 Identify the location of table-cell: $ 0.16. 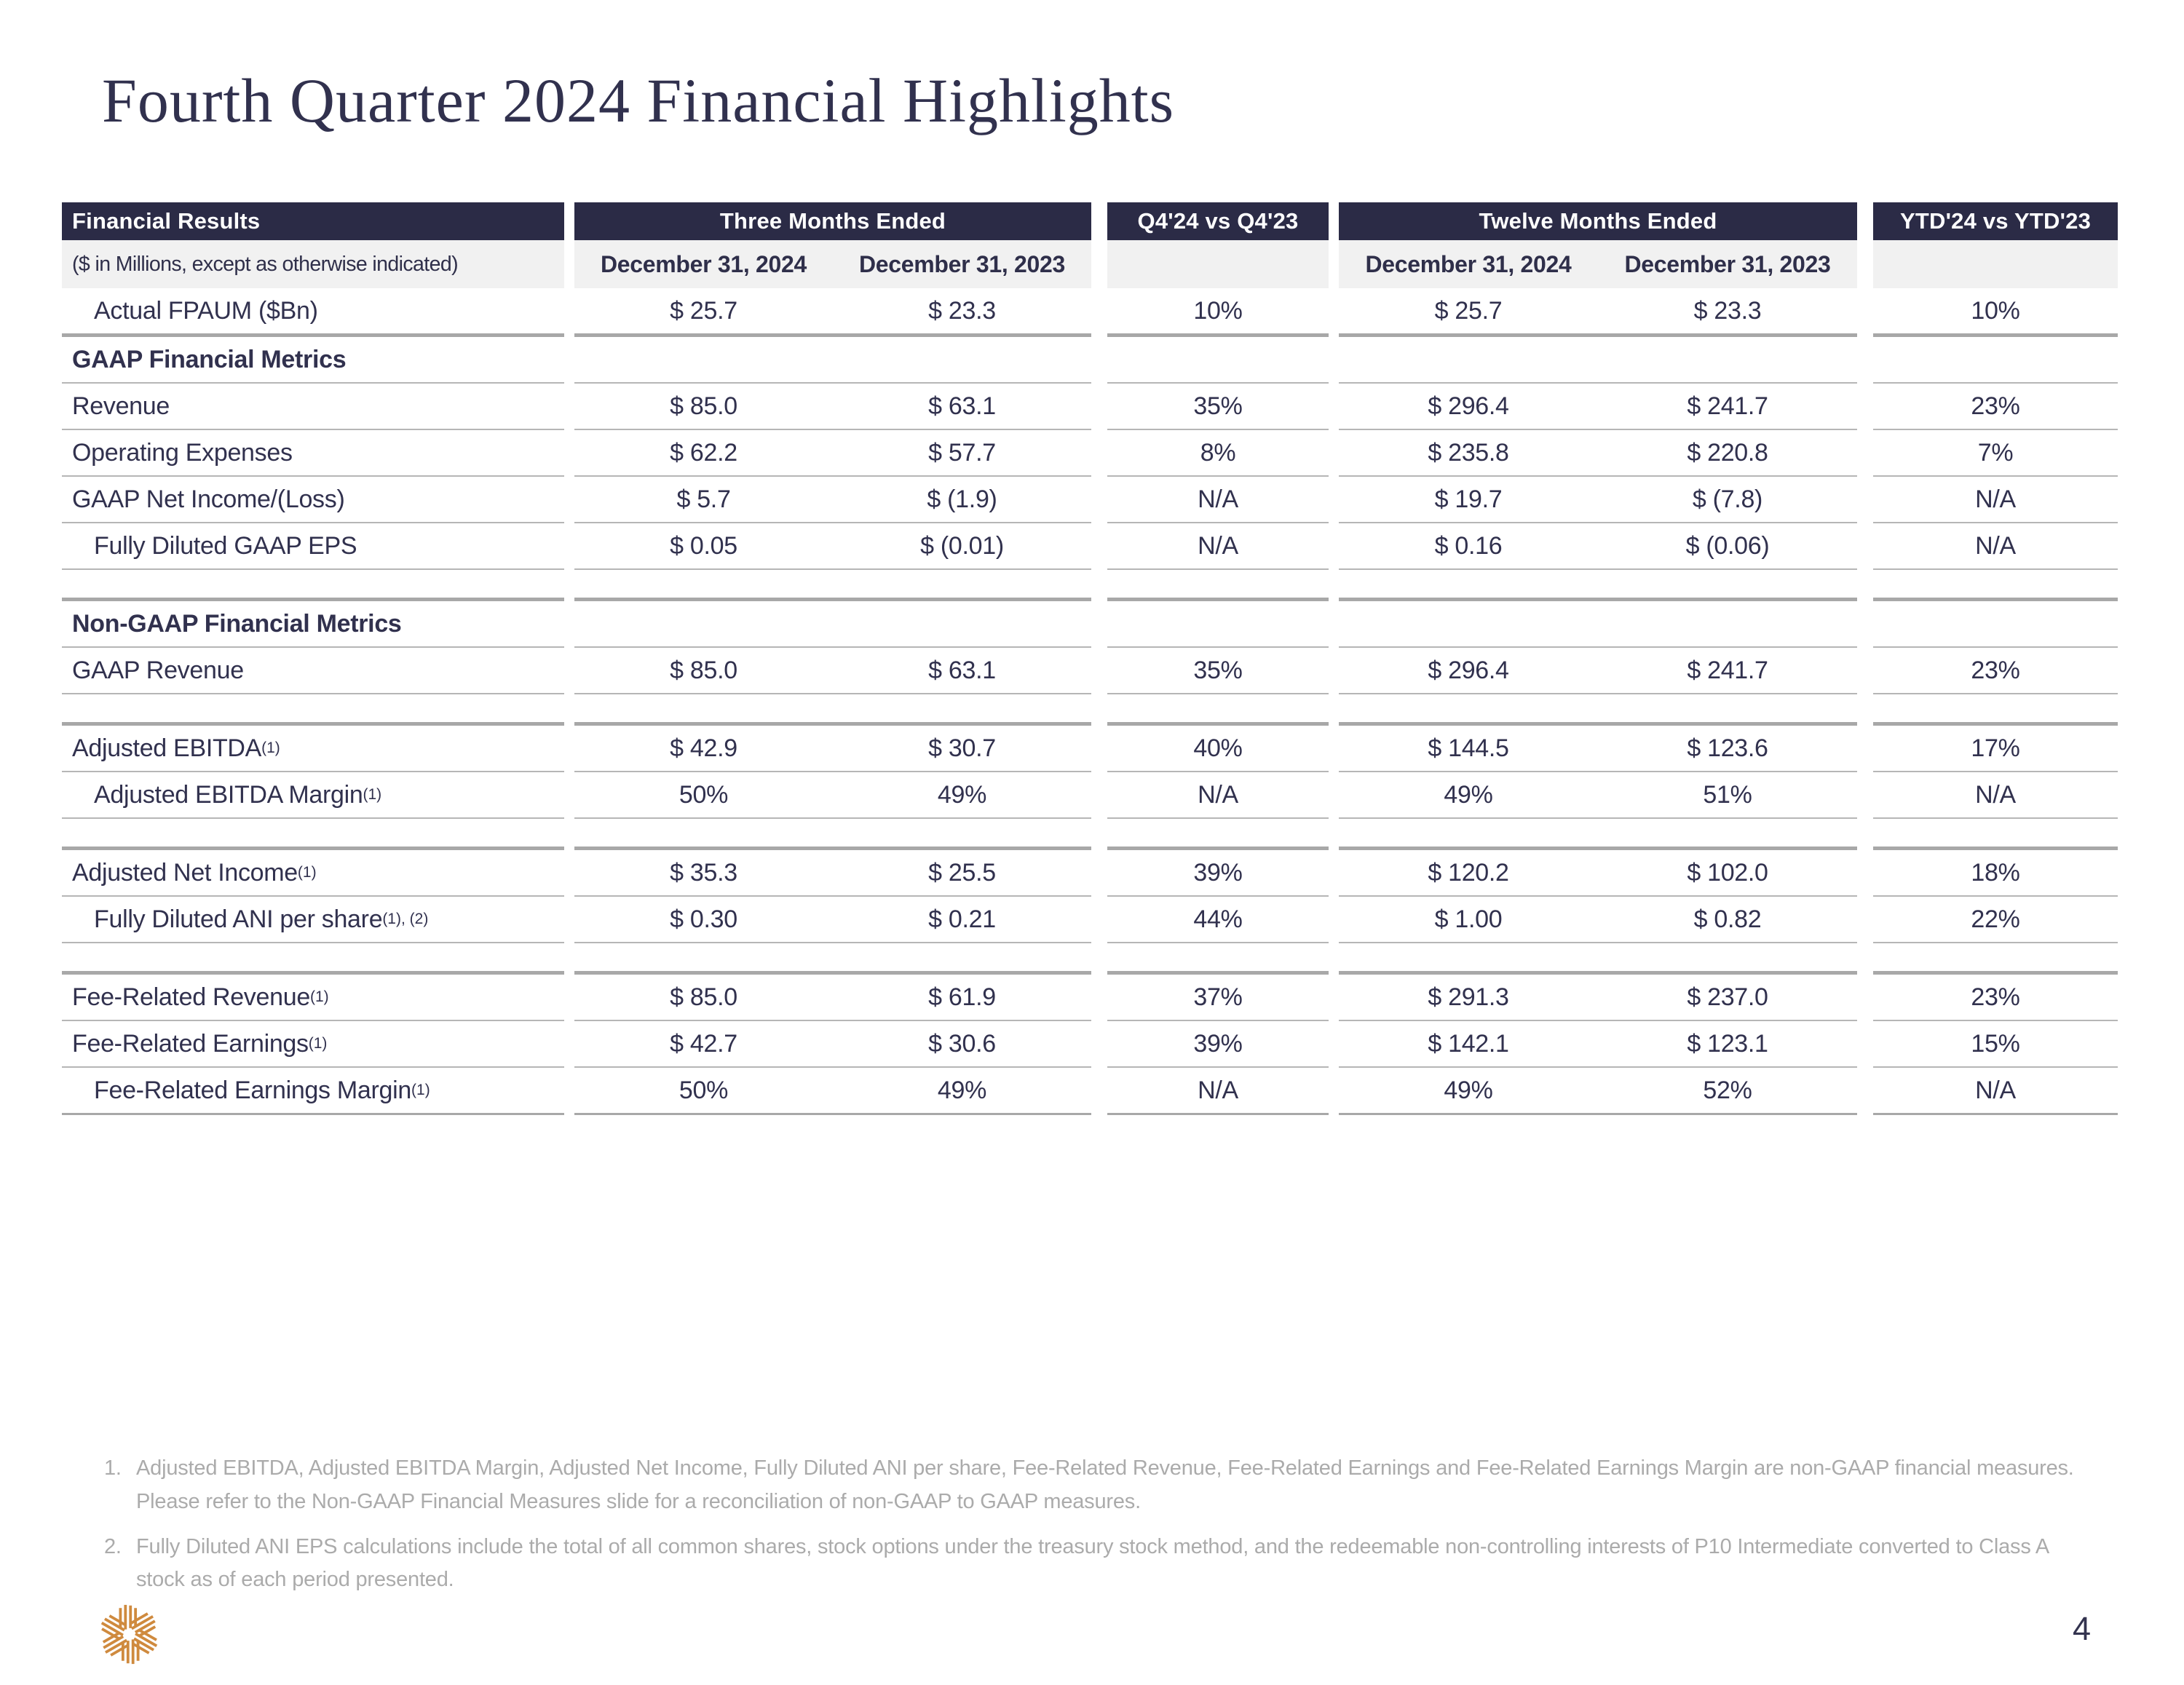
(1468, 546).